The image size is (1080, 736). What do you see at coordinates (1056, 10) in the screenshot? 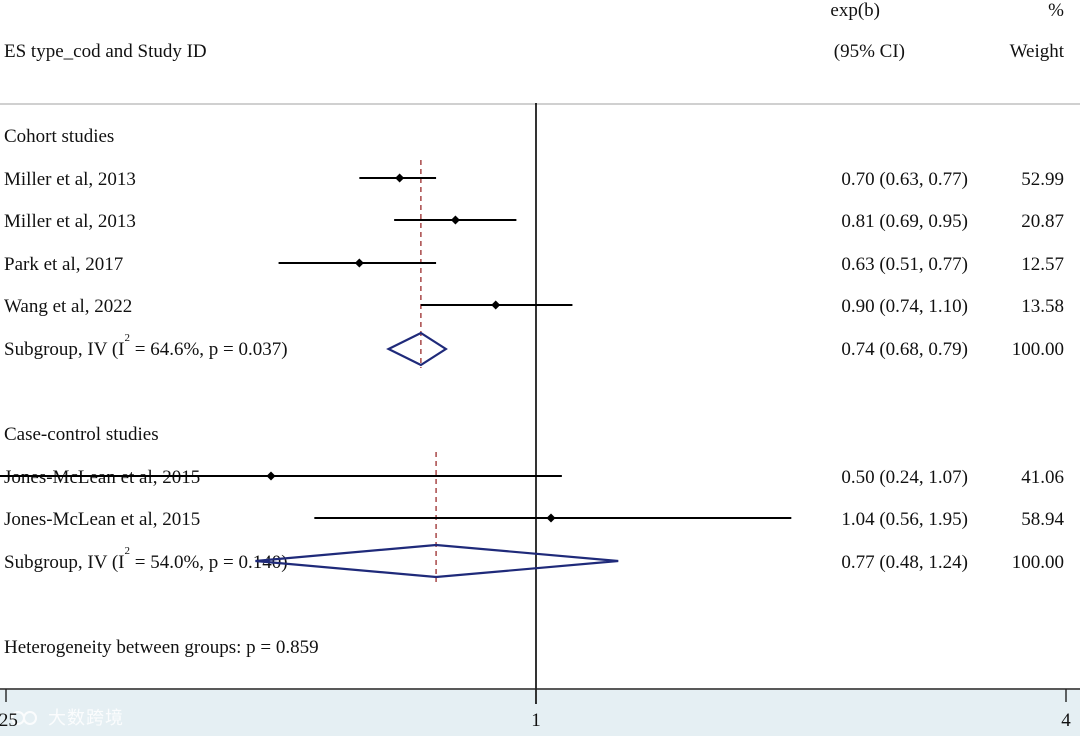
I see `weight-header-top: %` at bounding box center [1056, 10].